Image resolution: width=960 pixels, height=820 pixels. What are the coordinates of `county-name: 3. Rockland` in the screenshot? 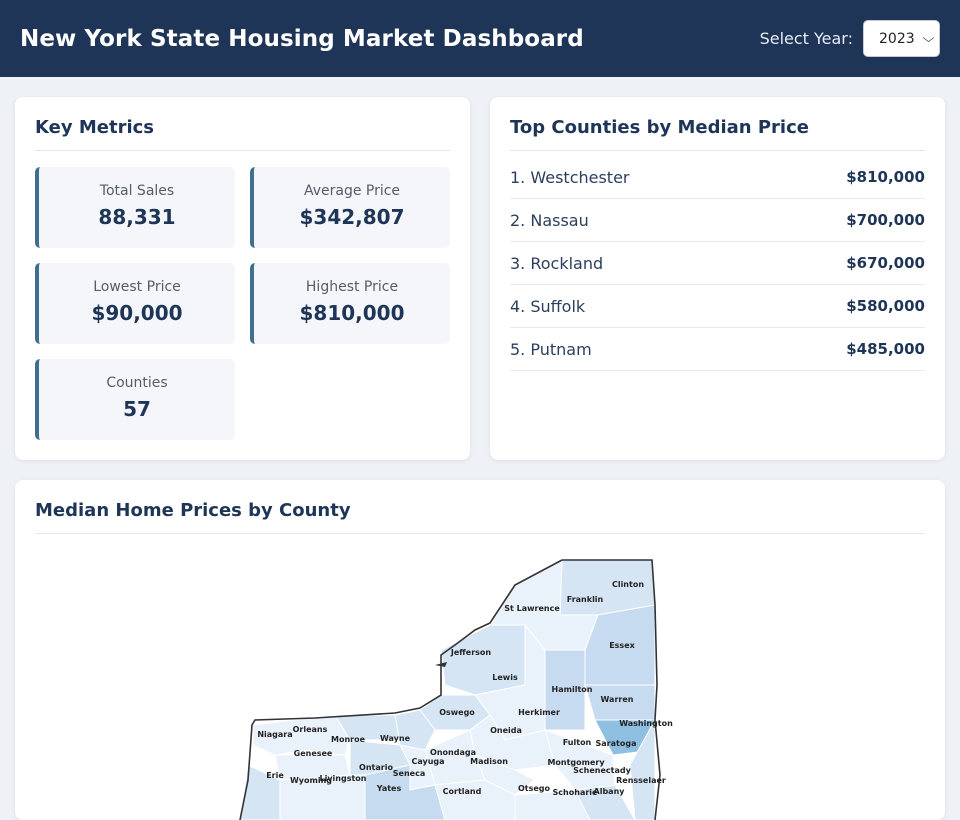 It's located at (557, 263).